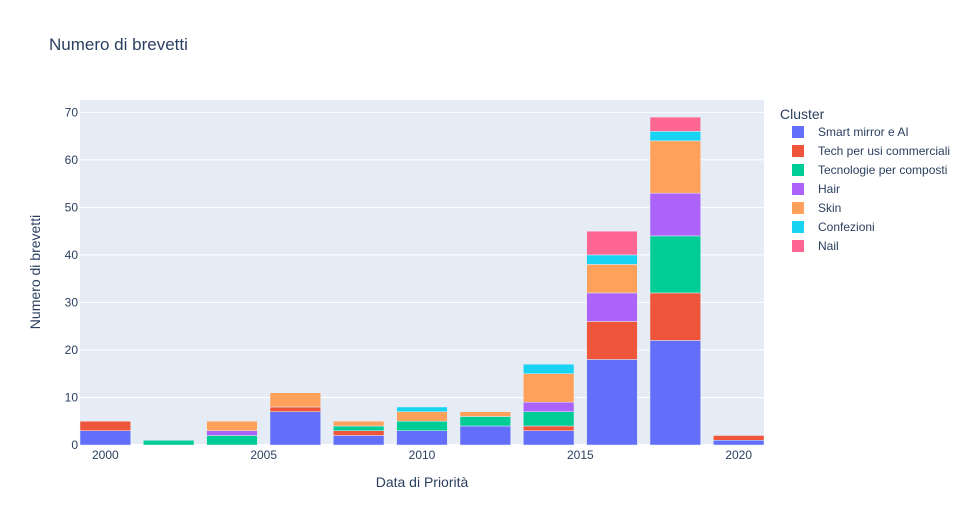 The height and width of the screenshot is (525, 974). I want to click on x-tick-label: 2000, so click(105, 455).